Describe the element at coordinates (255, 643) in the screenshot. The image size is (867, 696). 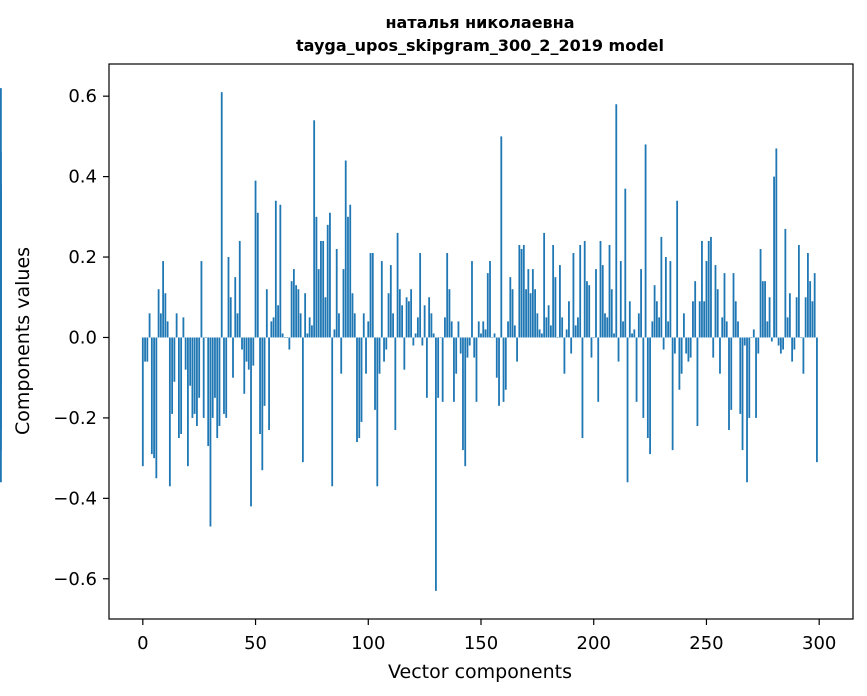
I see `x-tick-label: 50` at that location.